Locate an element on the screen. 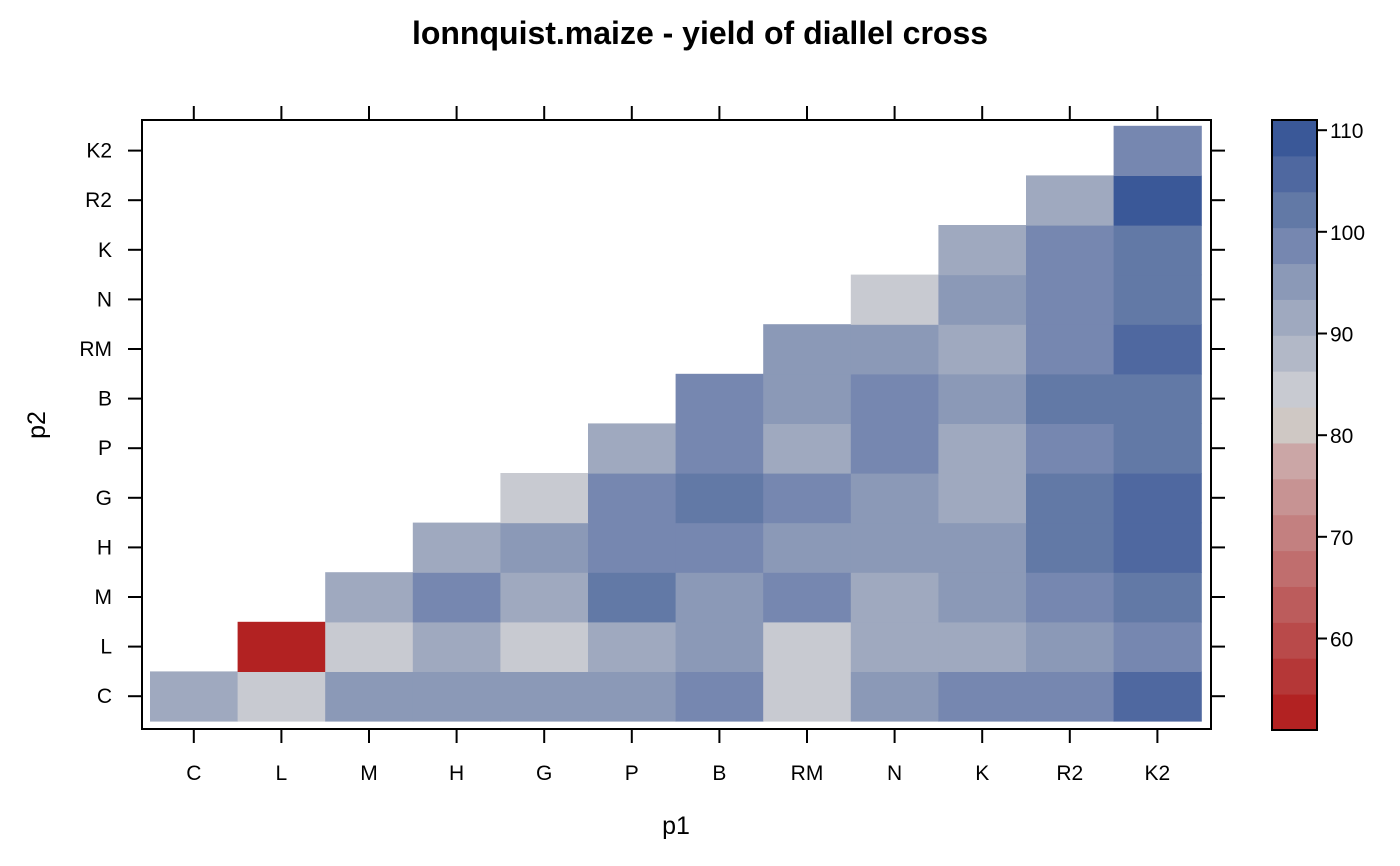  heatmap-cell-K-M is located at coordinates (982, 597).